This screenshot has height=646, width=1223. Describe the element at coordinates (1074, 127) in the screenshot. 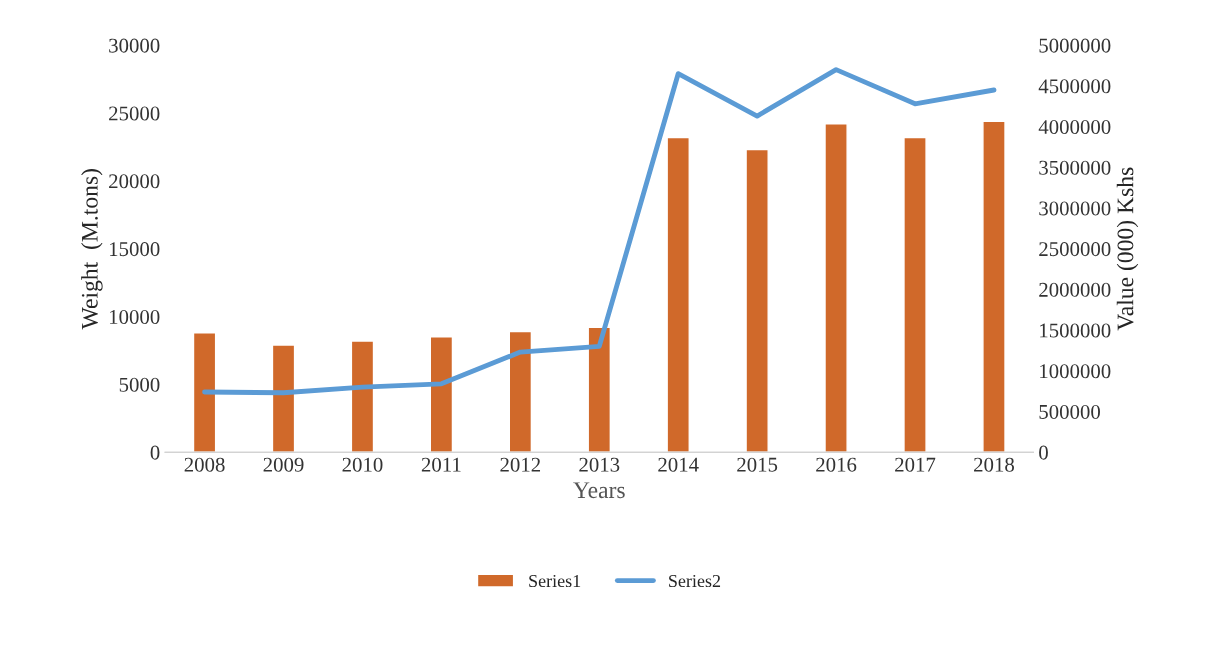

I see `y2-tick-label: 4000000` at that location.